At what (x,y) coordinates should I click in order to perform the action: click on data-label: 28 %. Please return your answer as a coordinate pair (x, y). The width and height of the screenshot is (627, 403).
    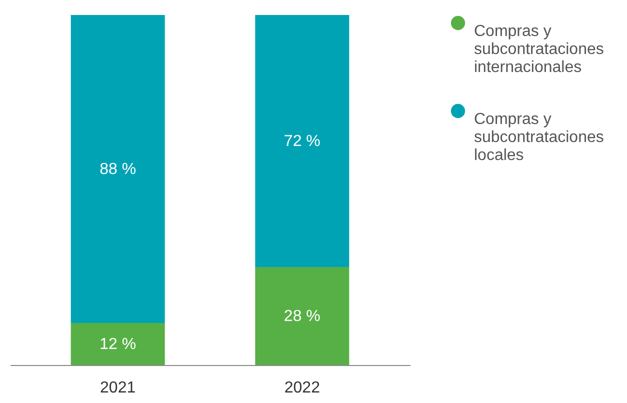
    Looking at the image, I should click on (302, 316).